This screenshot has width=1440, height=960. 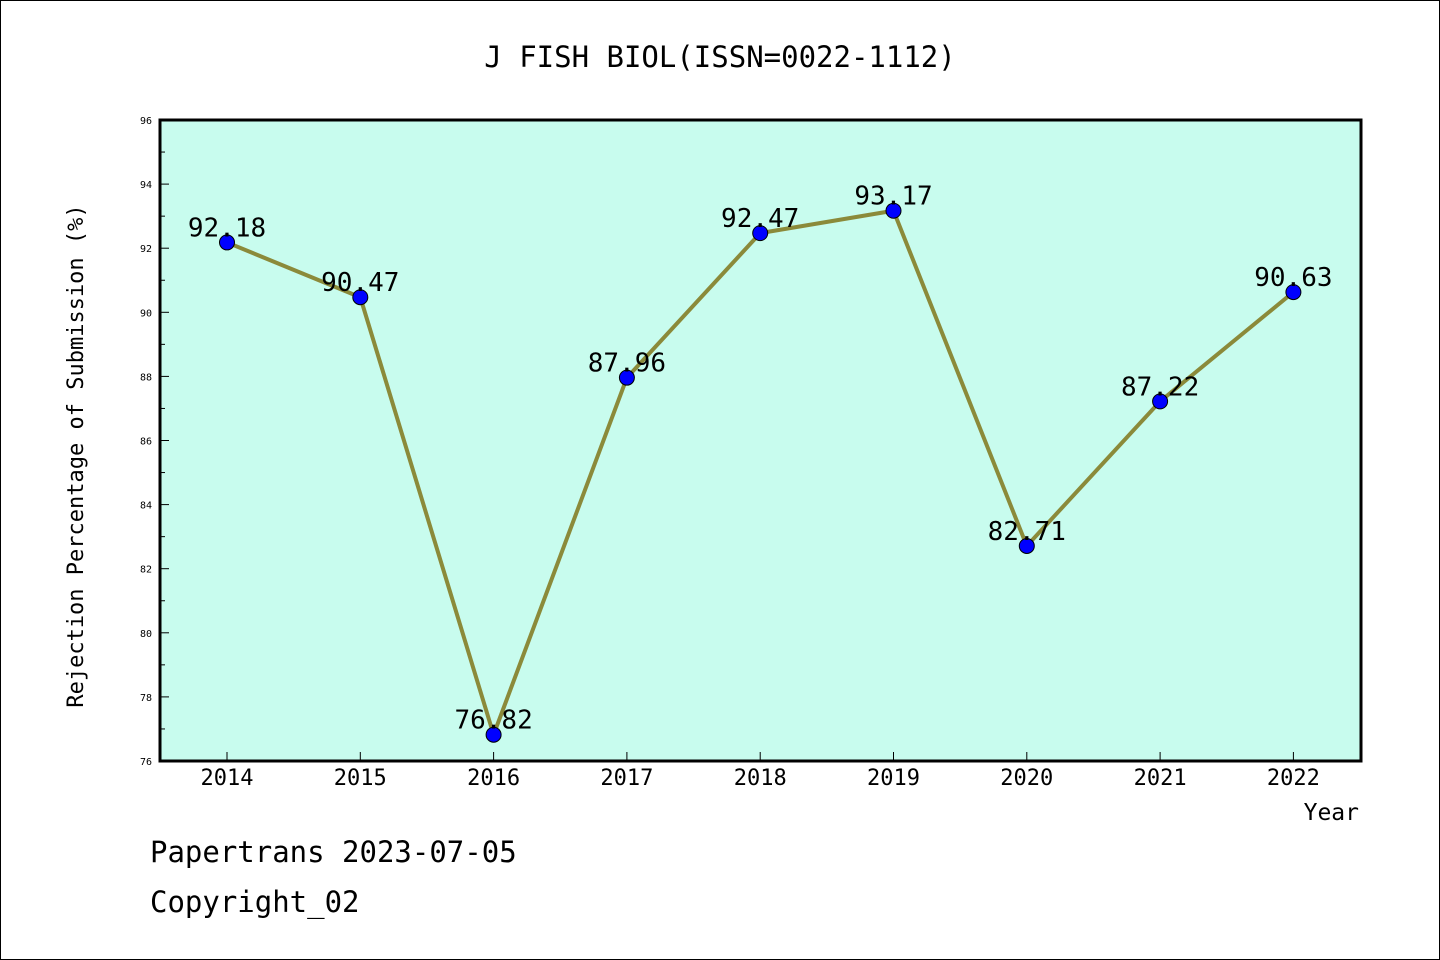 I want to click on copyright-caption: Copyright_02, so click(x=255, y=902).